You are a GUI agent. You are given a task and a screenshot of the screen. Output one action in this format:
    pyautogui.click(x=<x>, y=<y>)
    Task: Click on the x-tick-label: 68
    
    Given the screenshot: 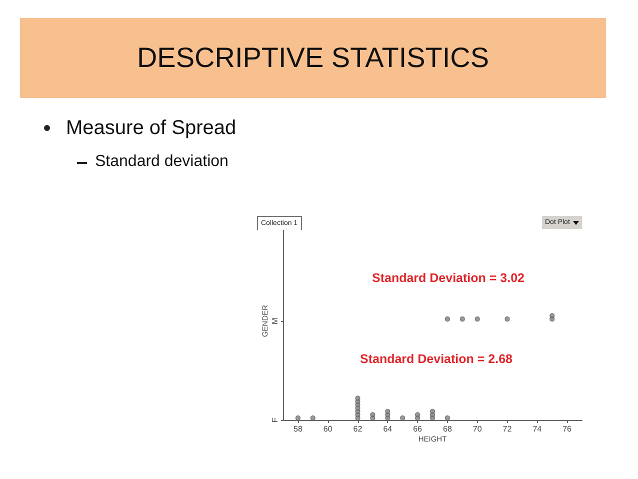 What is the action you would take?
    pyautogui.click(x=447, y=429)
    